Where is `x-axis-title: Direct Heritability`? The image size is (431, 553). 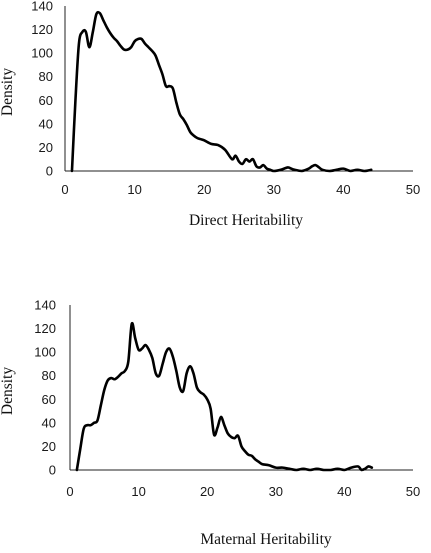
x-axis-title: Direct Heritability is located at coordinates (246, 220).